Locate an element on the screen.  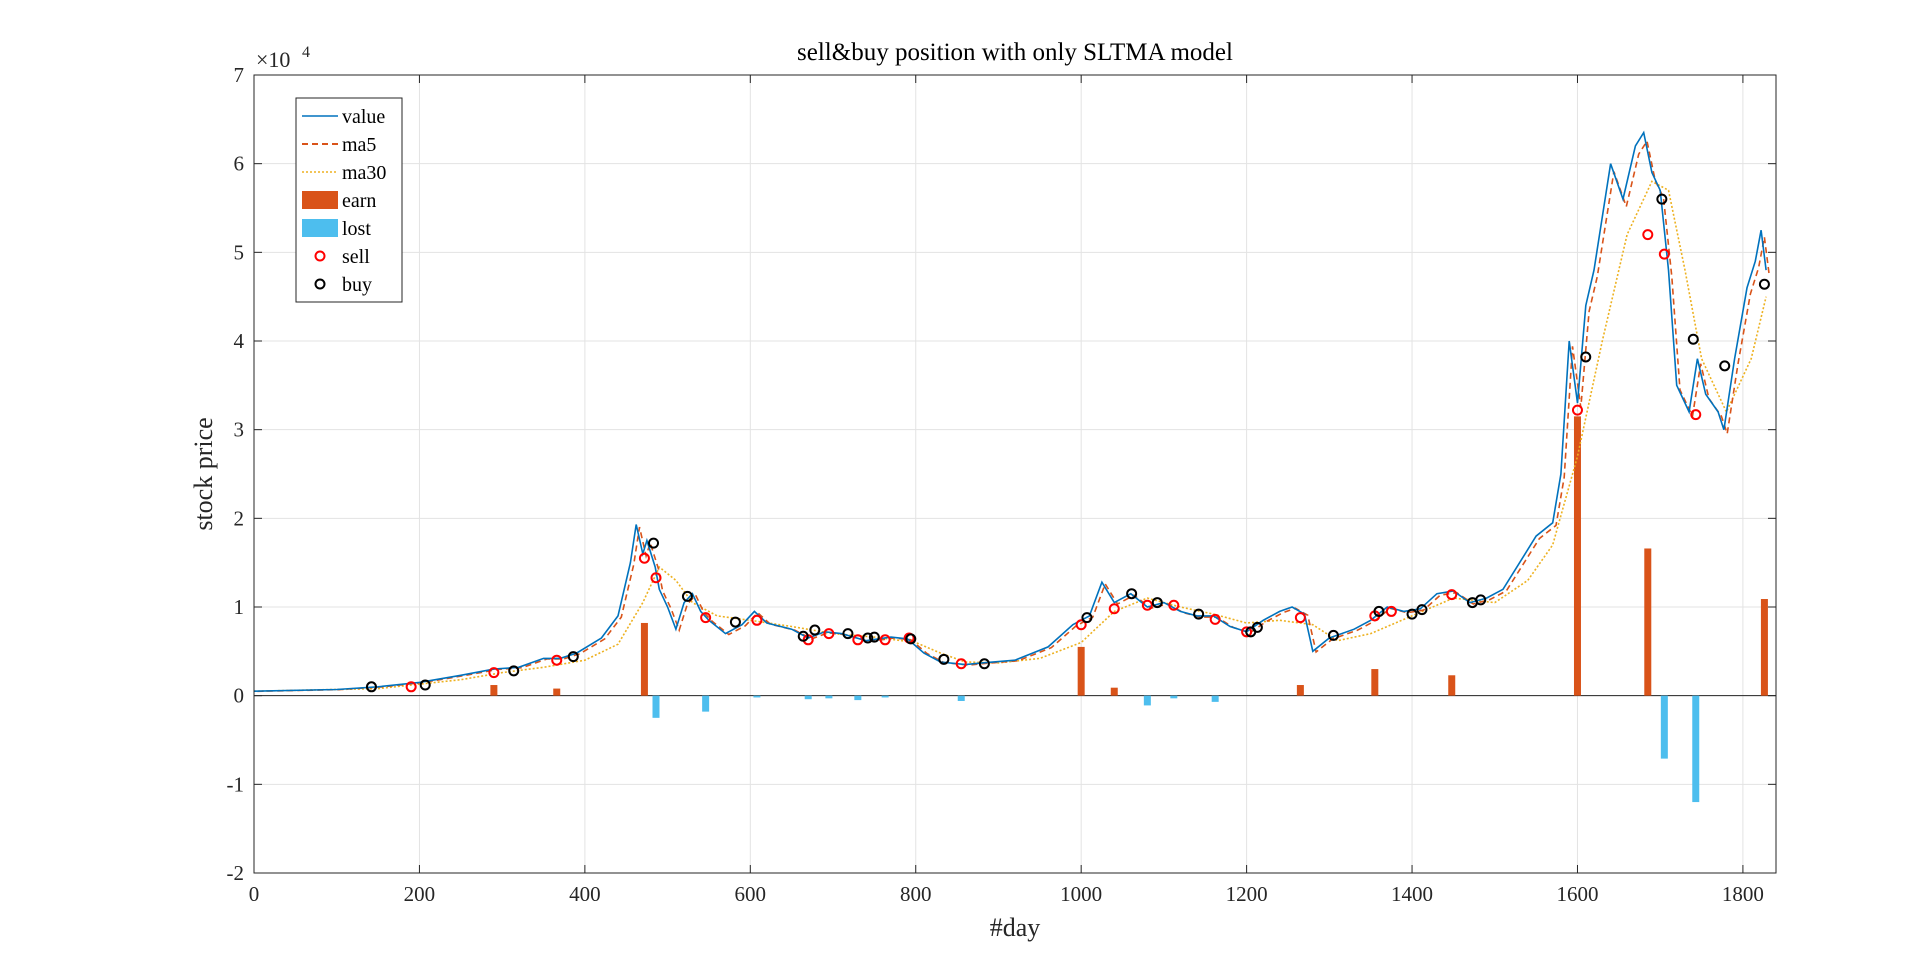
legend-label-lost: lost is located at coordinates (356, 229).